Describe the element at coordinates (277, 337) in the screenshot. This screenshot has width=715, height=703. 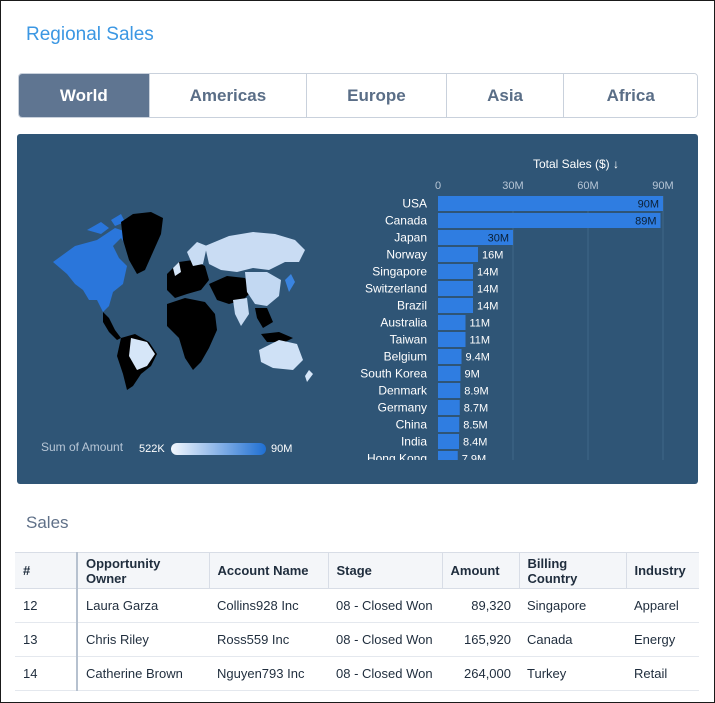
I see `map-region-indonesia` at that location.